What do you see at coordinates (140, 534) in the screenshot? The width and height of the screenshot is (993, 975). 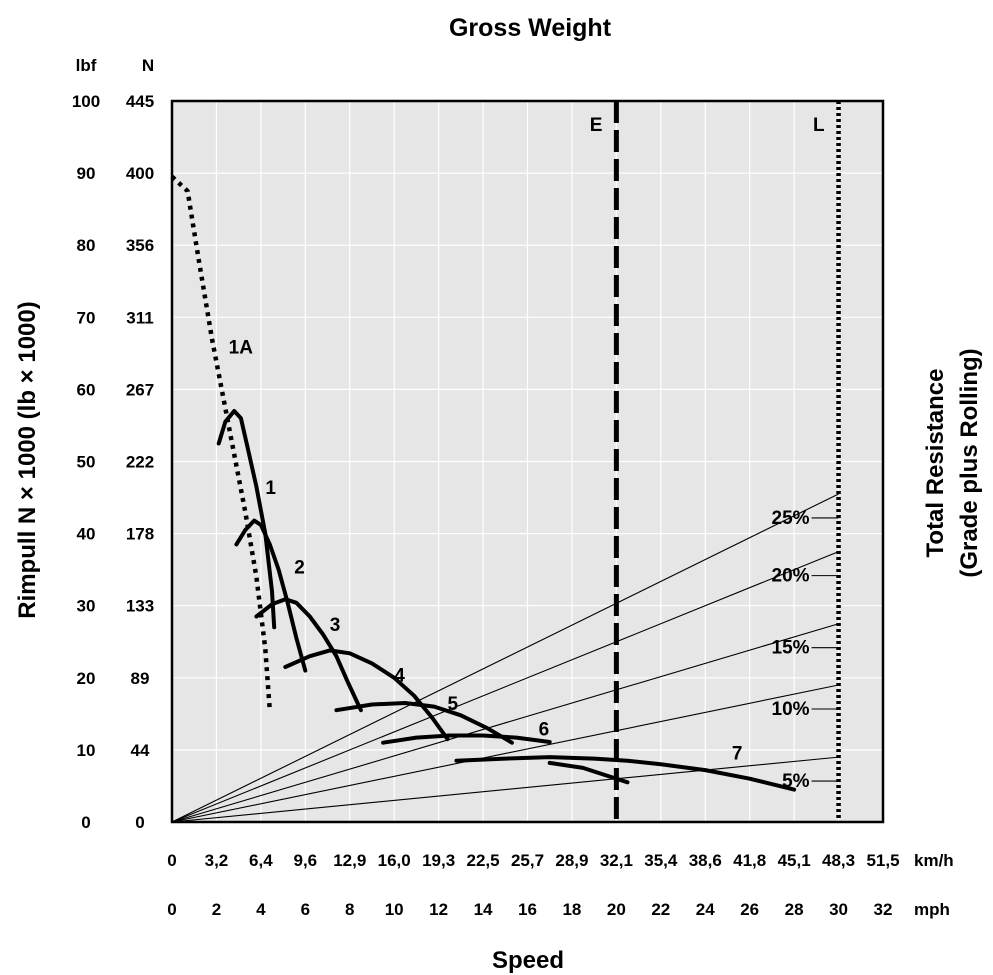 I see `y-tick-label-n: 178` at bounding box center [140, 534].